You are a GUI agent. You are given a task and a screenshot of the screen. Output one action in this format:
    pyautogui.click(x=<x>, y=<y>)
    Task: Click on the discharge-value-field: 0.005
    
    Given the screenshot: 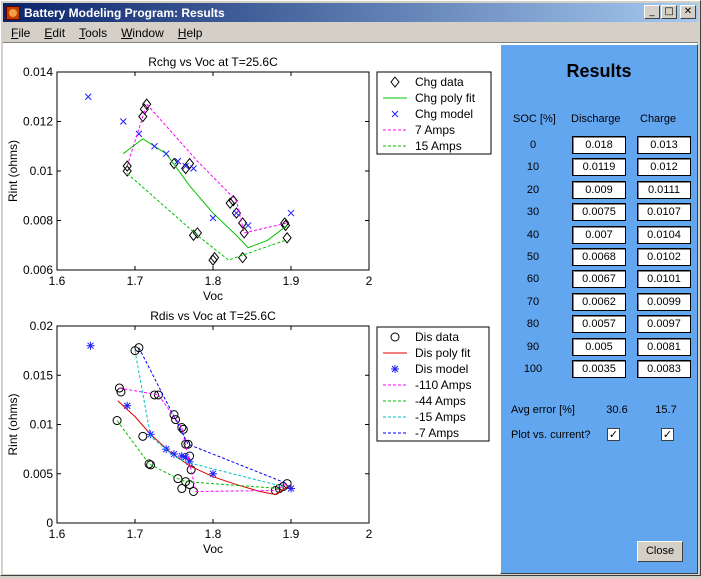 What is the action you would take?
    pyautogui.click(x=599, y=346)
    